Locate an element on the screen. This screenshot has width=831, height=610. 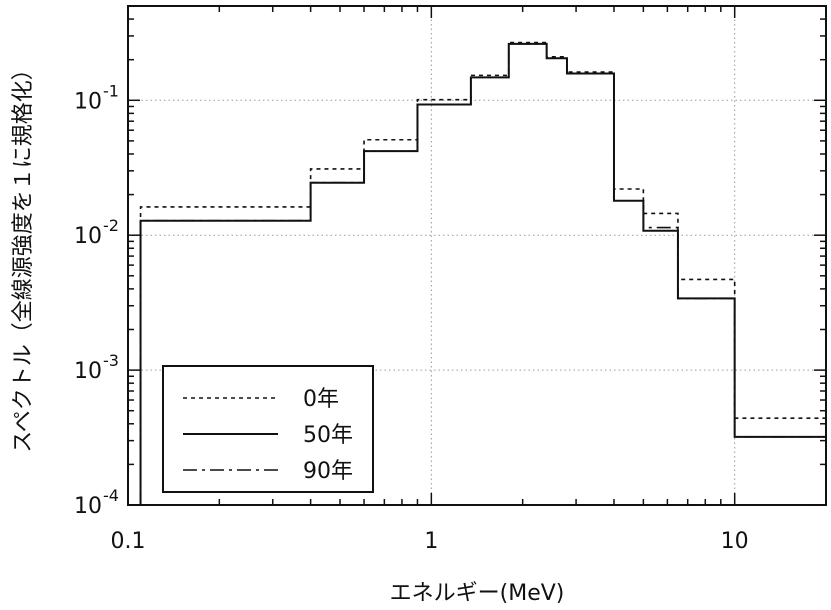
y-tick-exponent: -1 is located at coordinates (111, 90).